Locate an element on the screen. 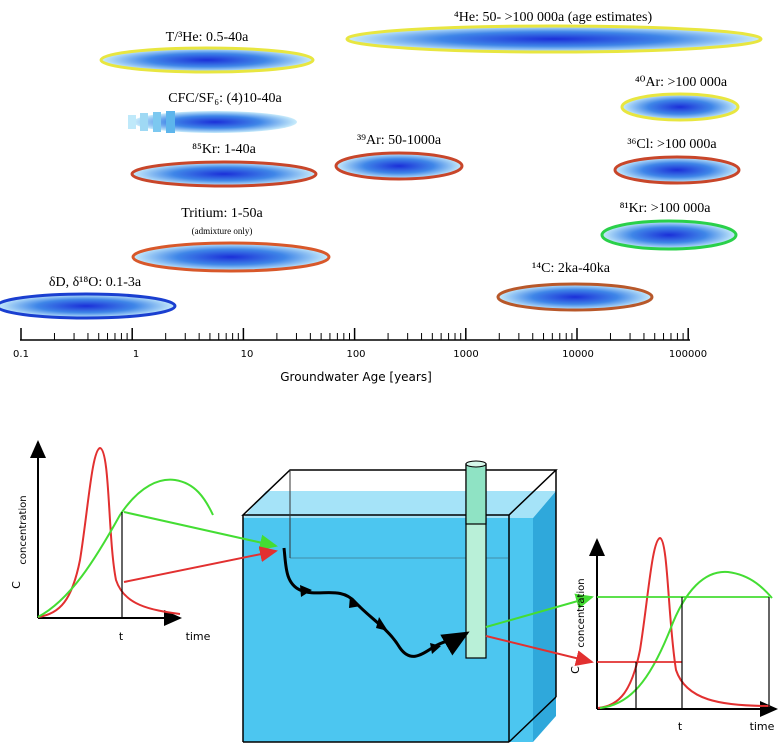 Image resolution: width=779 pixels, height=751 pixels. water-front is located at coordinates (388, 630).